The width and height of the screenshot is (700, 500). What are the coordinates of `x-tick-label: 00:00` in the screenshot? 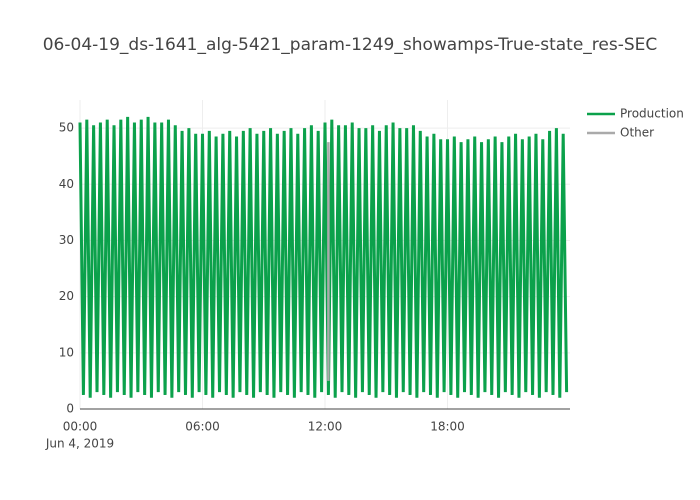 It's located at (80, 427).